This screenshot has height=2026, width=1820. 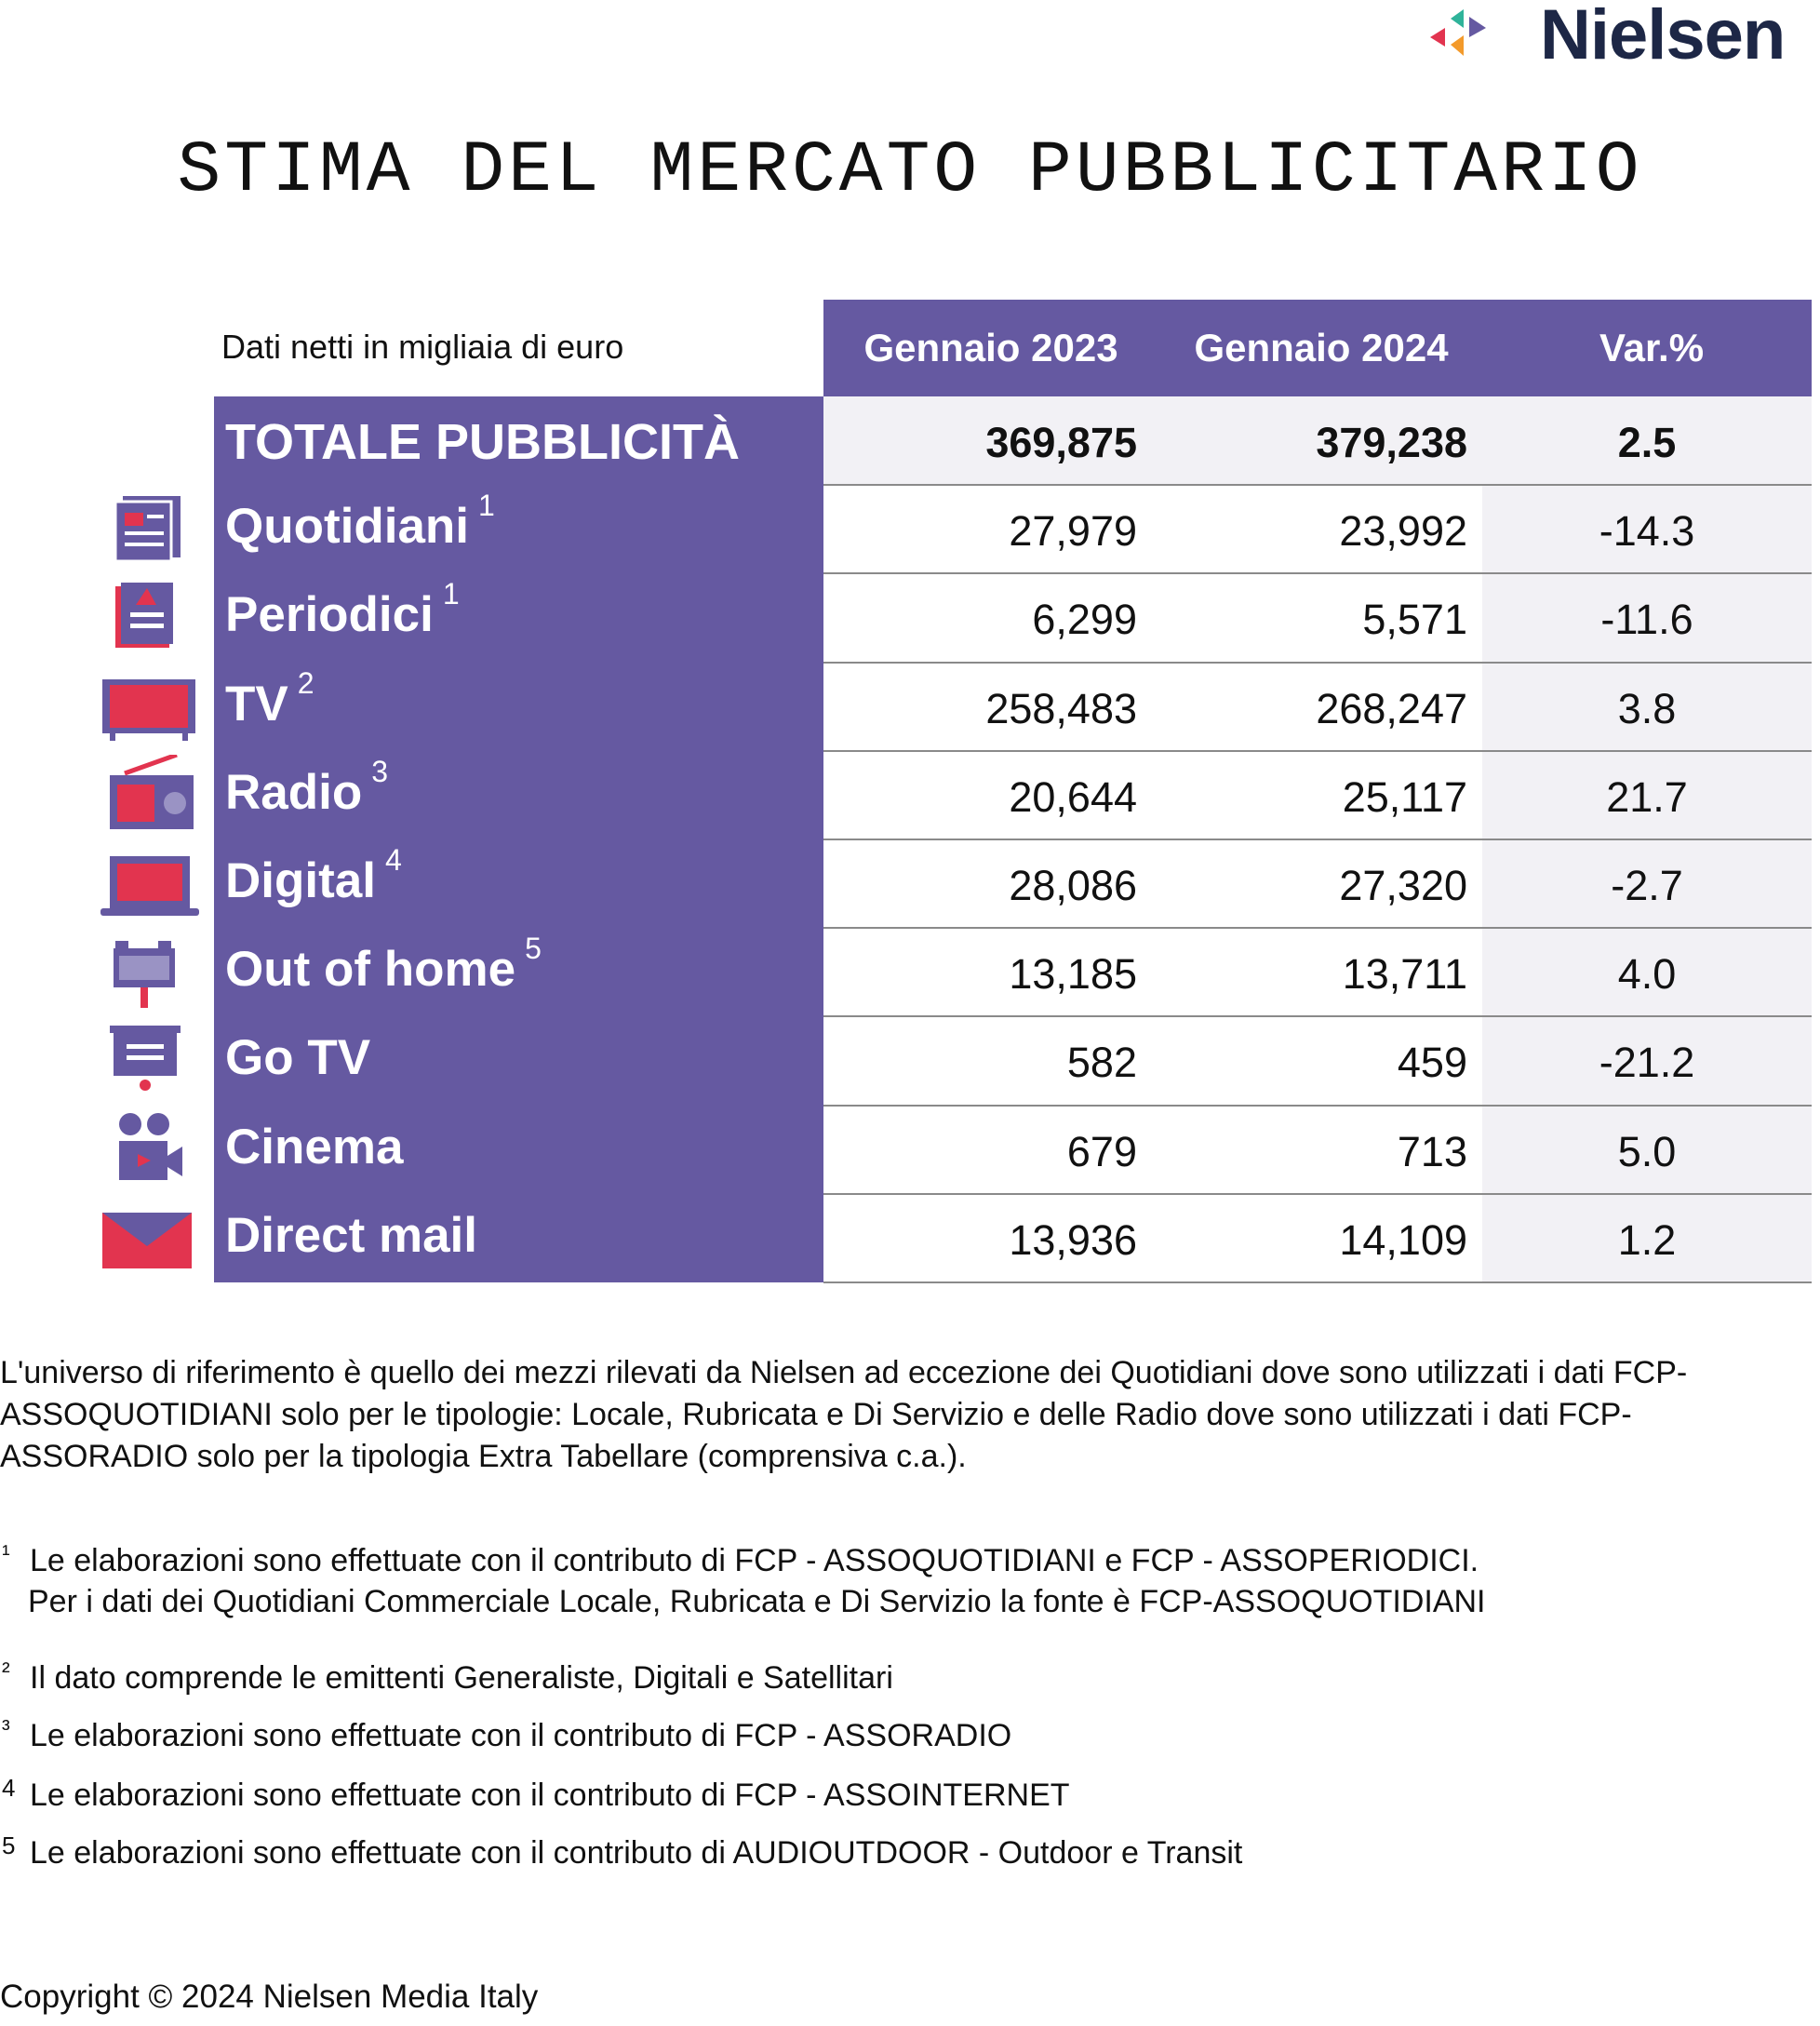 I want to click on row-label-text: Direct mail, so click(x=351, y=1235).